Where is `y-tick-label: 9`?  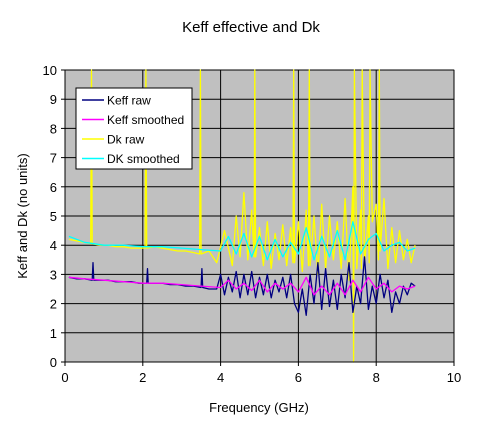 y-tick-label: 9 is located at coordinates (53, 99).